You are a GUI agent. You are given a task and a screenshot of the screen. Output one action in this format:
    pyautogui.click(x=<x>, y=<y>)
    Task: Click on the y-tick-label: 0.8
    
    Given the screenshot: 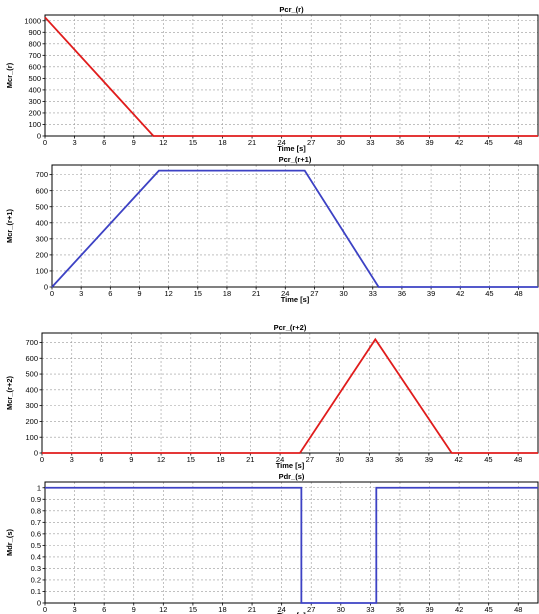 What is the action you would take?
    pyautogui.click(x=36, y=510)
    